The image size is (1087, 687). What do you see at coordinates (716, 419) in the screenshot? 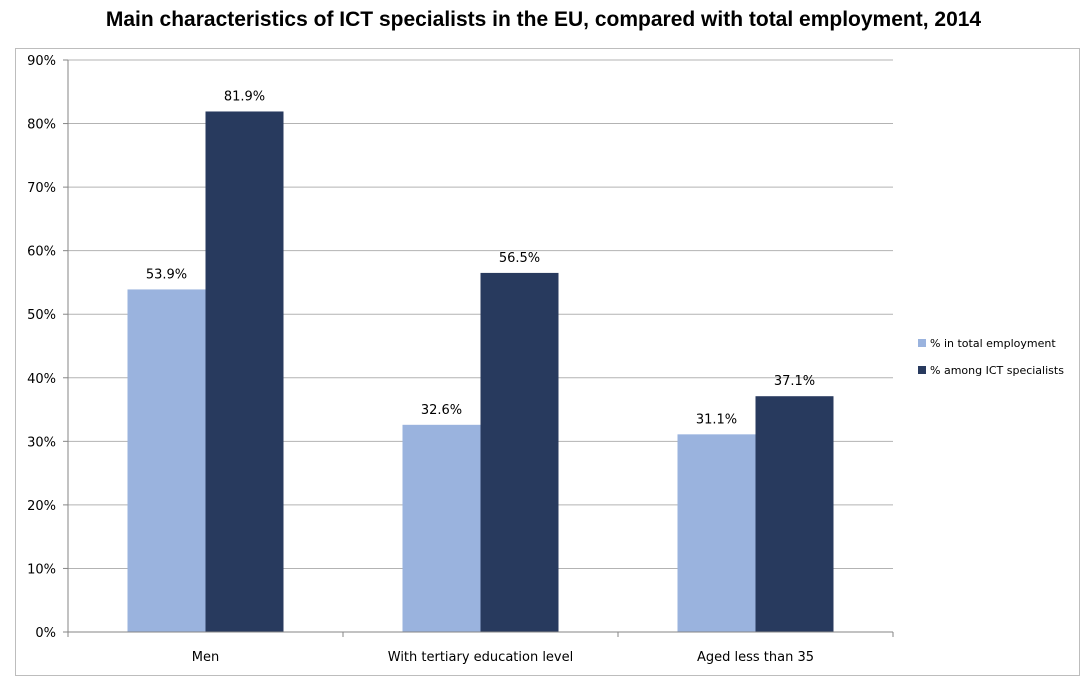
I see `data-label: 31.1%` at bounding box center [716, 419].